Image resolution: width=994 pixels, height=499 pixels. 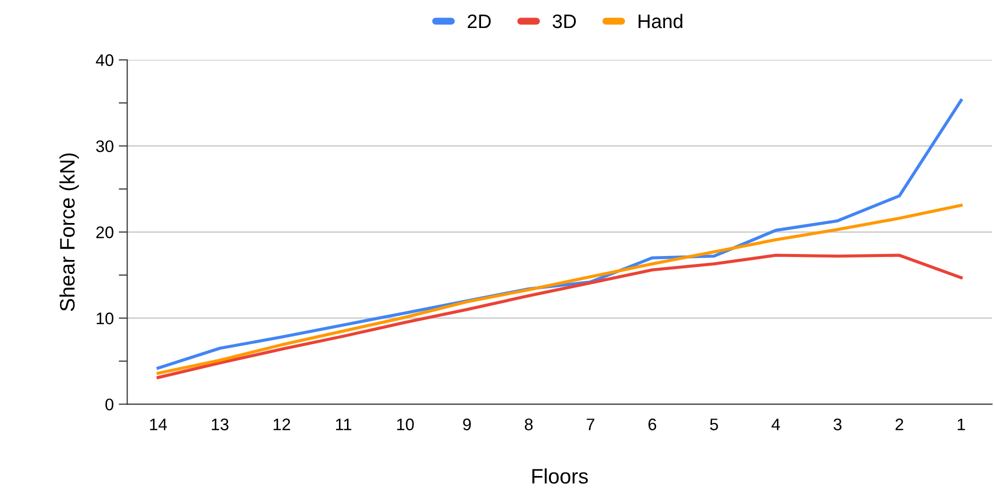 I want to click on y-tick-label: 0, so click(x=109, y=404).